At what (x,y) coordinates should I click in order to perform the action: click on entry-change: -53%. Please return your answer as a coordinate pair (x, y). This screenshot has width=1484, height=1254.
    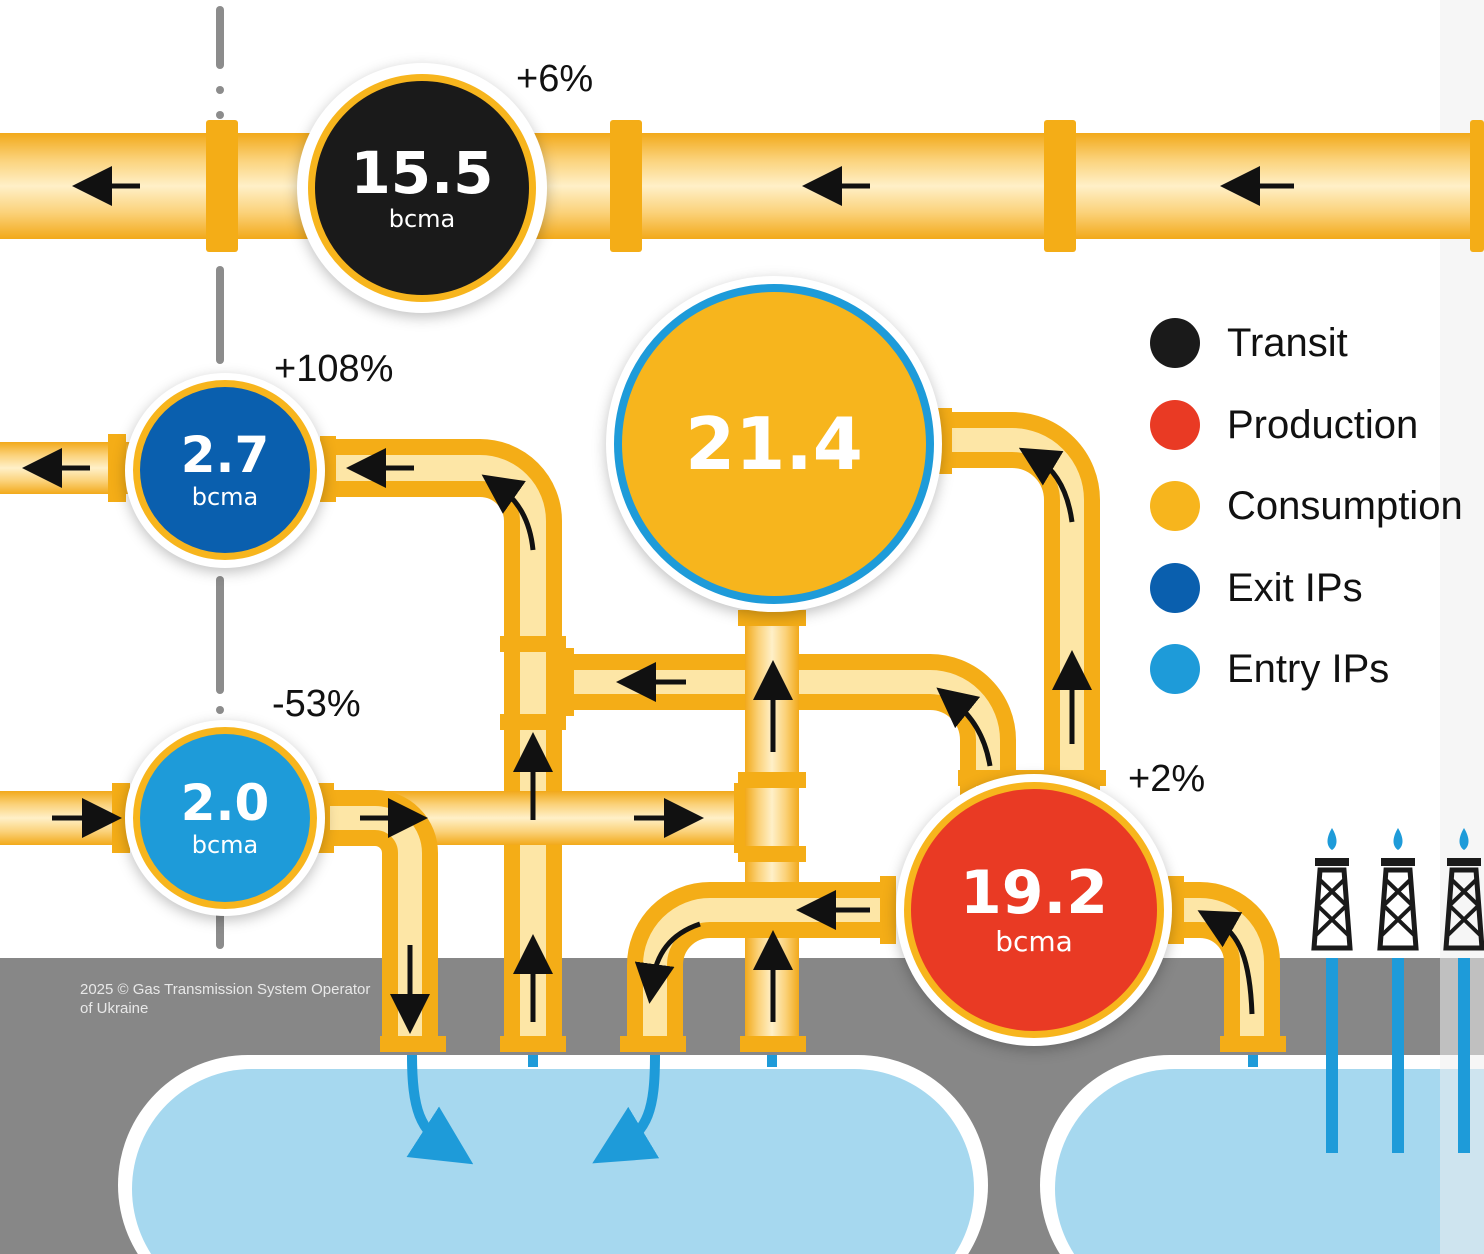
    Looking at the image, I should click on (316, 704).